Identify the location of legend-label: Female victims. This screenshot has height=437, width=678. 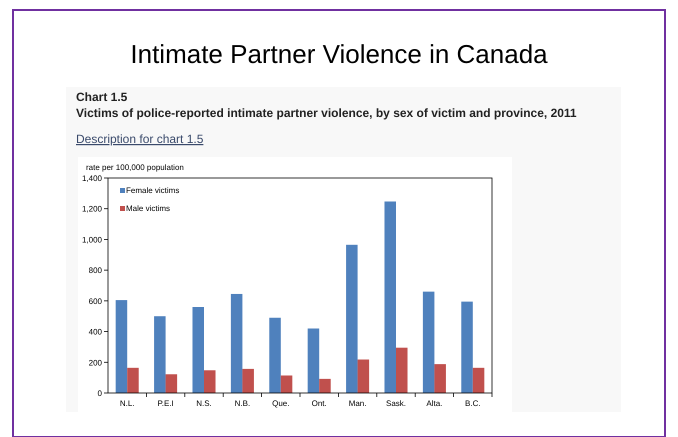
(153, 190).